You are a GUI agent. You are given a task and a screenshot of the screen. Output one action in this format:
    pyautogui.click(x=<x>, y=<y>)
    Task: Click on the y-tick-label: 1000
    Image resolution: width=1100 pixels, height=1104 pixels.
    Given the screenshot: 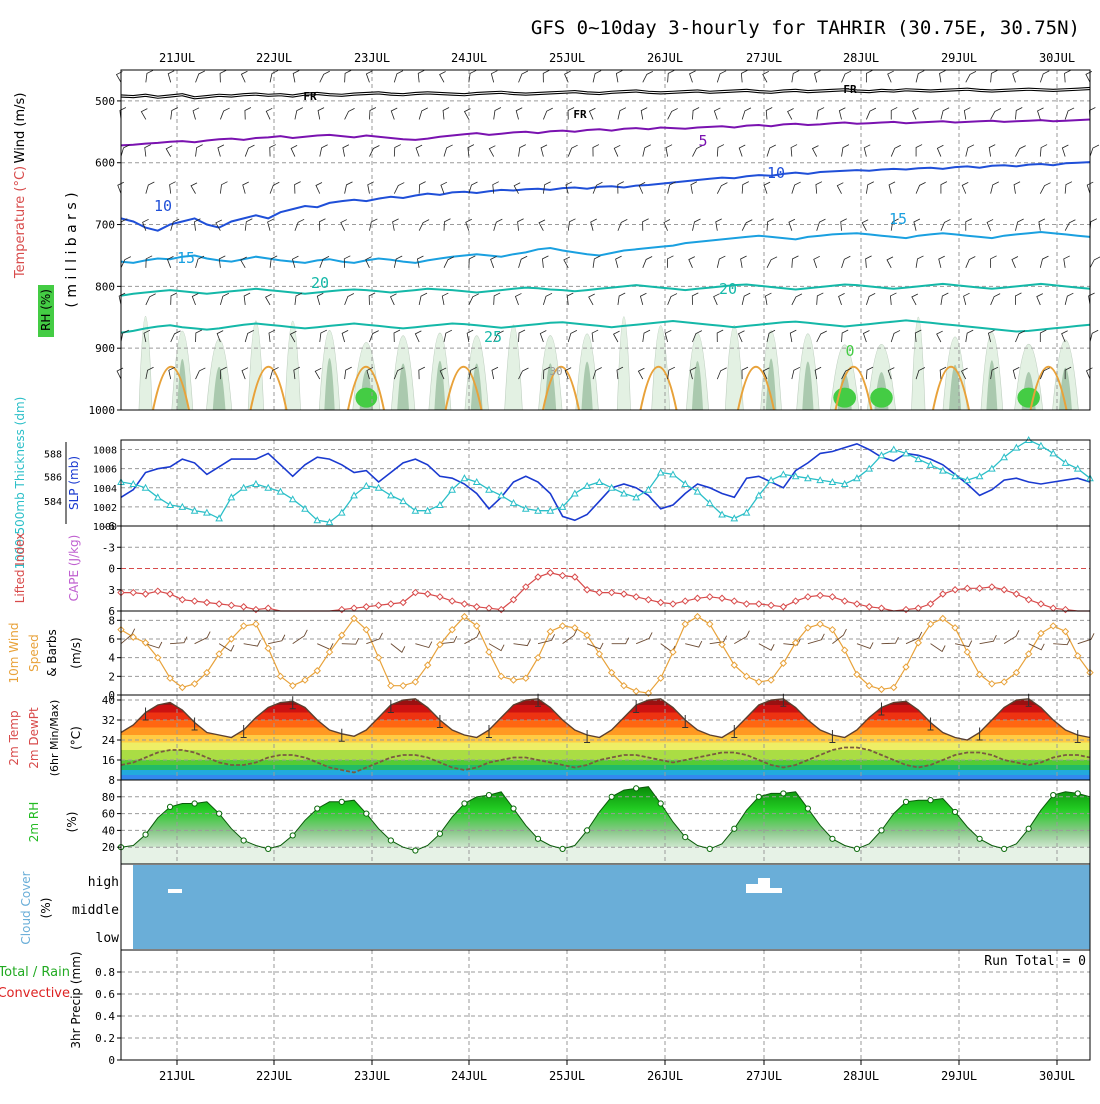 What is the action you would take?
    pyautogui.click(x=102, y=410)
    